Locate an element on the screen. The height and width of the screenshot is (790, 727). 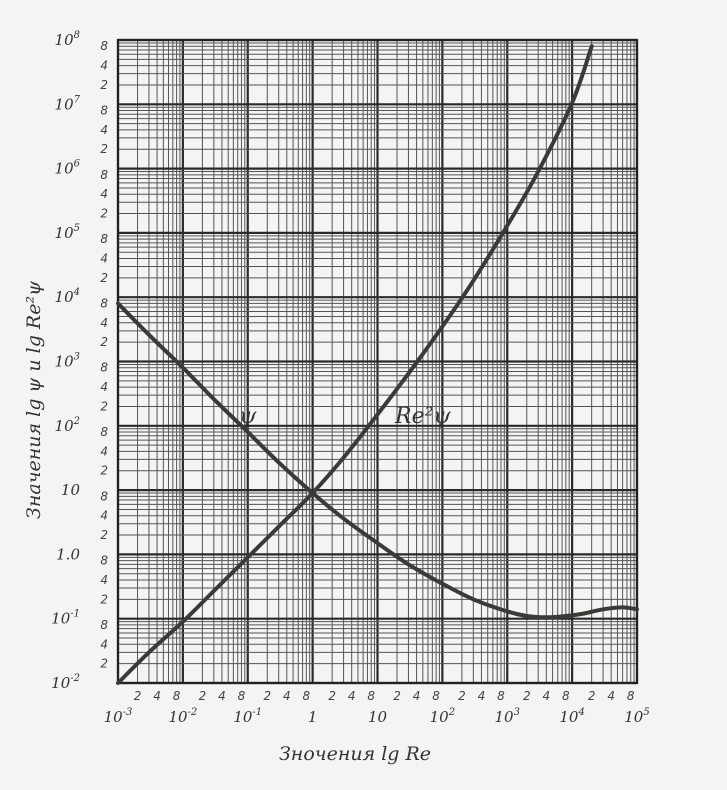
x-tick-label: 10⁻¹ is located at coordinates (247, 716).